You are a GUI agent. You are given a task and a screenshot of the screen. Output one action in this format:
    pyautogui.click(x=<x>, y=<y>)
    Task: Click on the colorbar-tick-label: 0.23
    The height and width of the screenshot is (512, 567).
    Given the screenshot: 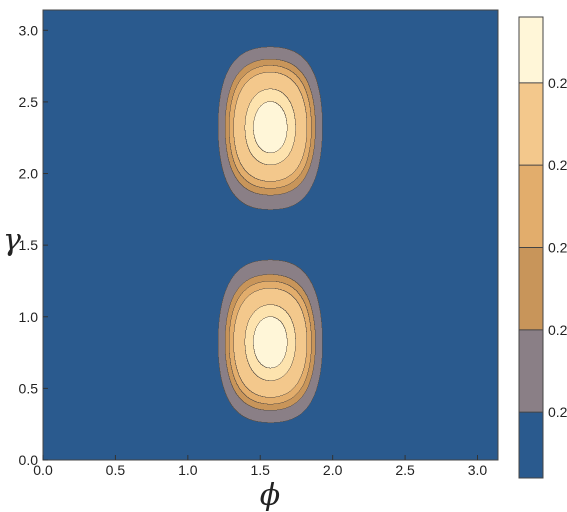 What is the action you would take?
    pyautogui.click(x=557, y=165)
    